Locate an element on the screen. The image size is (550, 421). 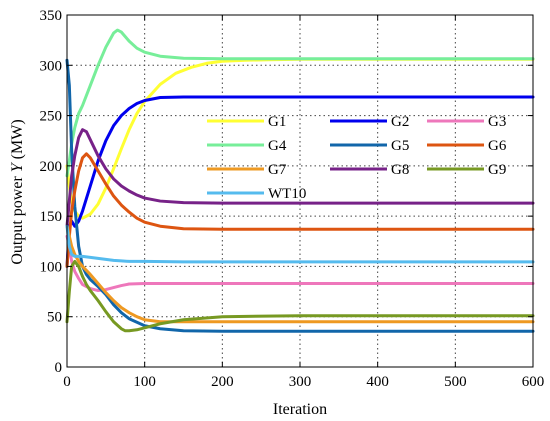
legend-item-g5: G5 is located at coordinates (369, 146).